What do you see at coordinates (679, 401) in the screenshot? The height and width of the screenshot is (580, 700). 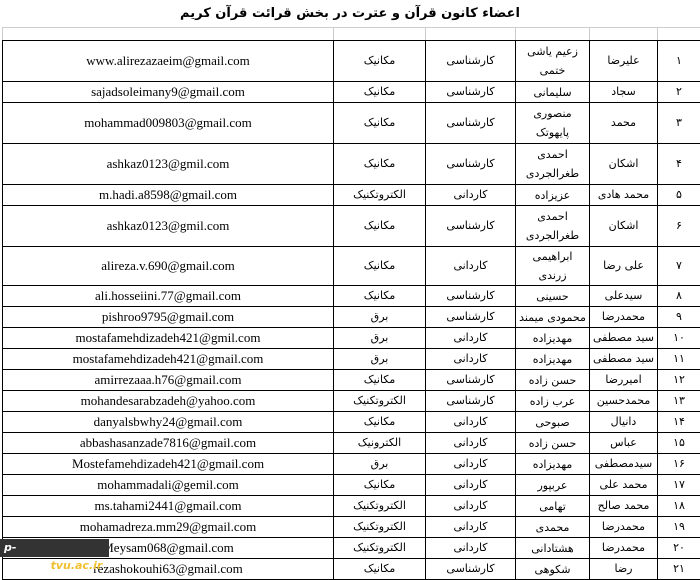 I see `row-number-cell: ۱۳` at bounding box center [679, 401].